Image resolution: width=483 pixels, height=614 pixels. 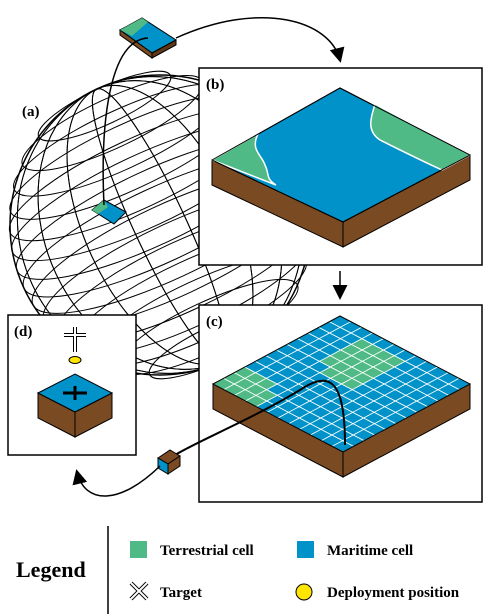 I want to click on legend-title: Legend, so click(x=51, y=569).